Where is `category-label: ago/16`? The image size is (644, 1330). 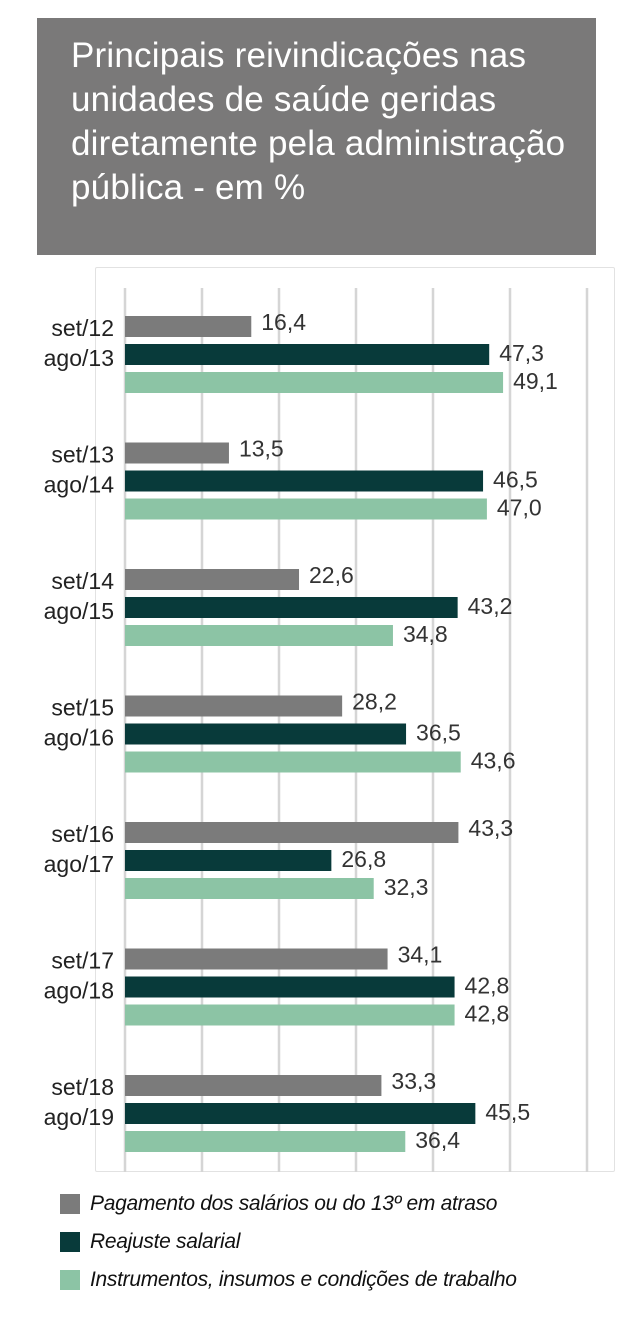 category-label: ago/16 is located at coordinates (79, 738).